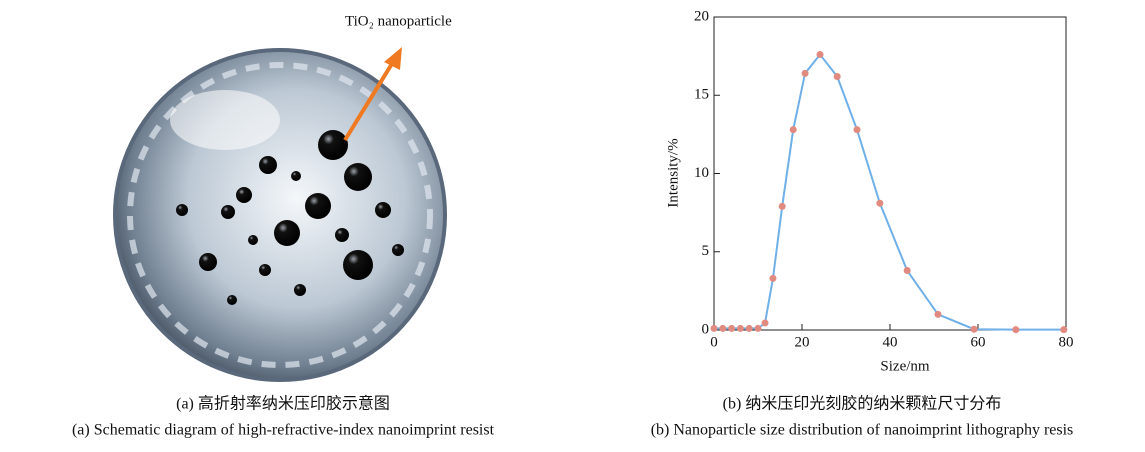 This screenshot has height=452, width=1145. I want to click on caption-cn: (b) 纳米压印光刻胶的纳米颗粒尺寸分布, so click(862, 404).